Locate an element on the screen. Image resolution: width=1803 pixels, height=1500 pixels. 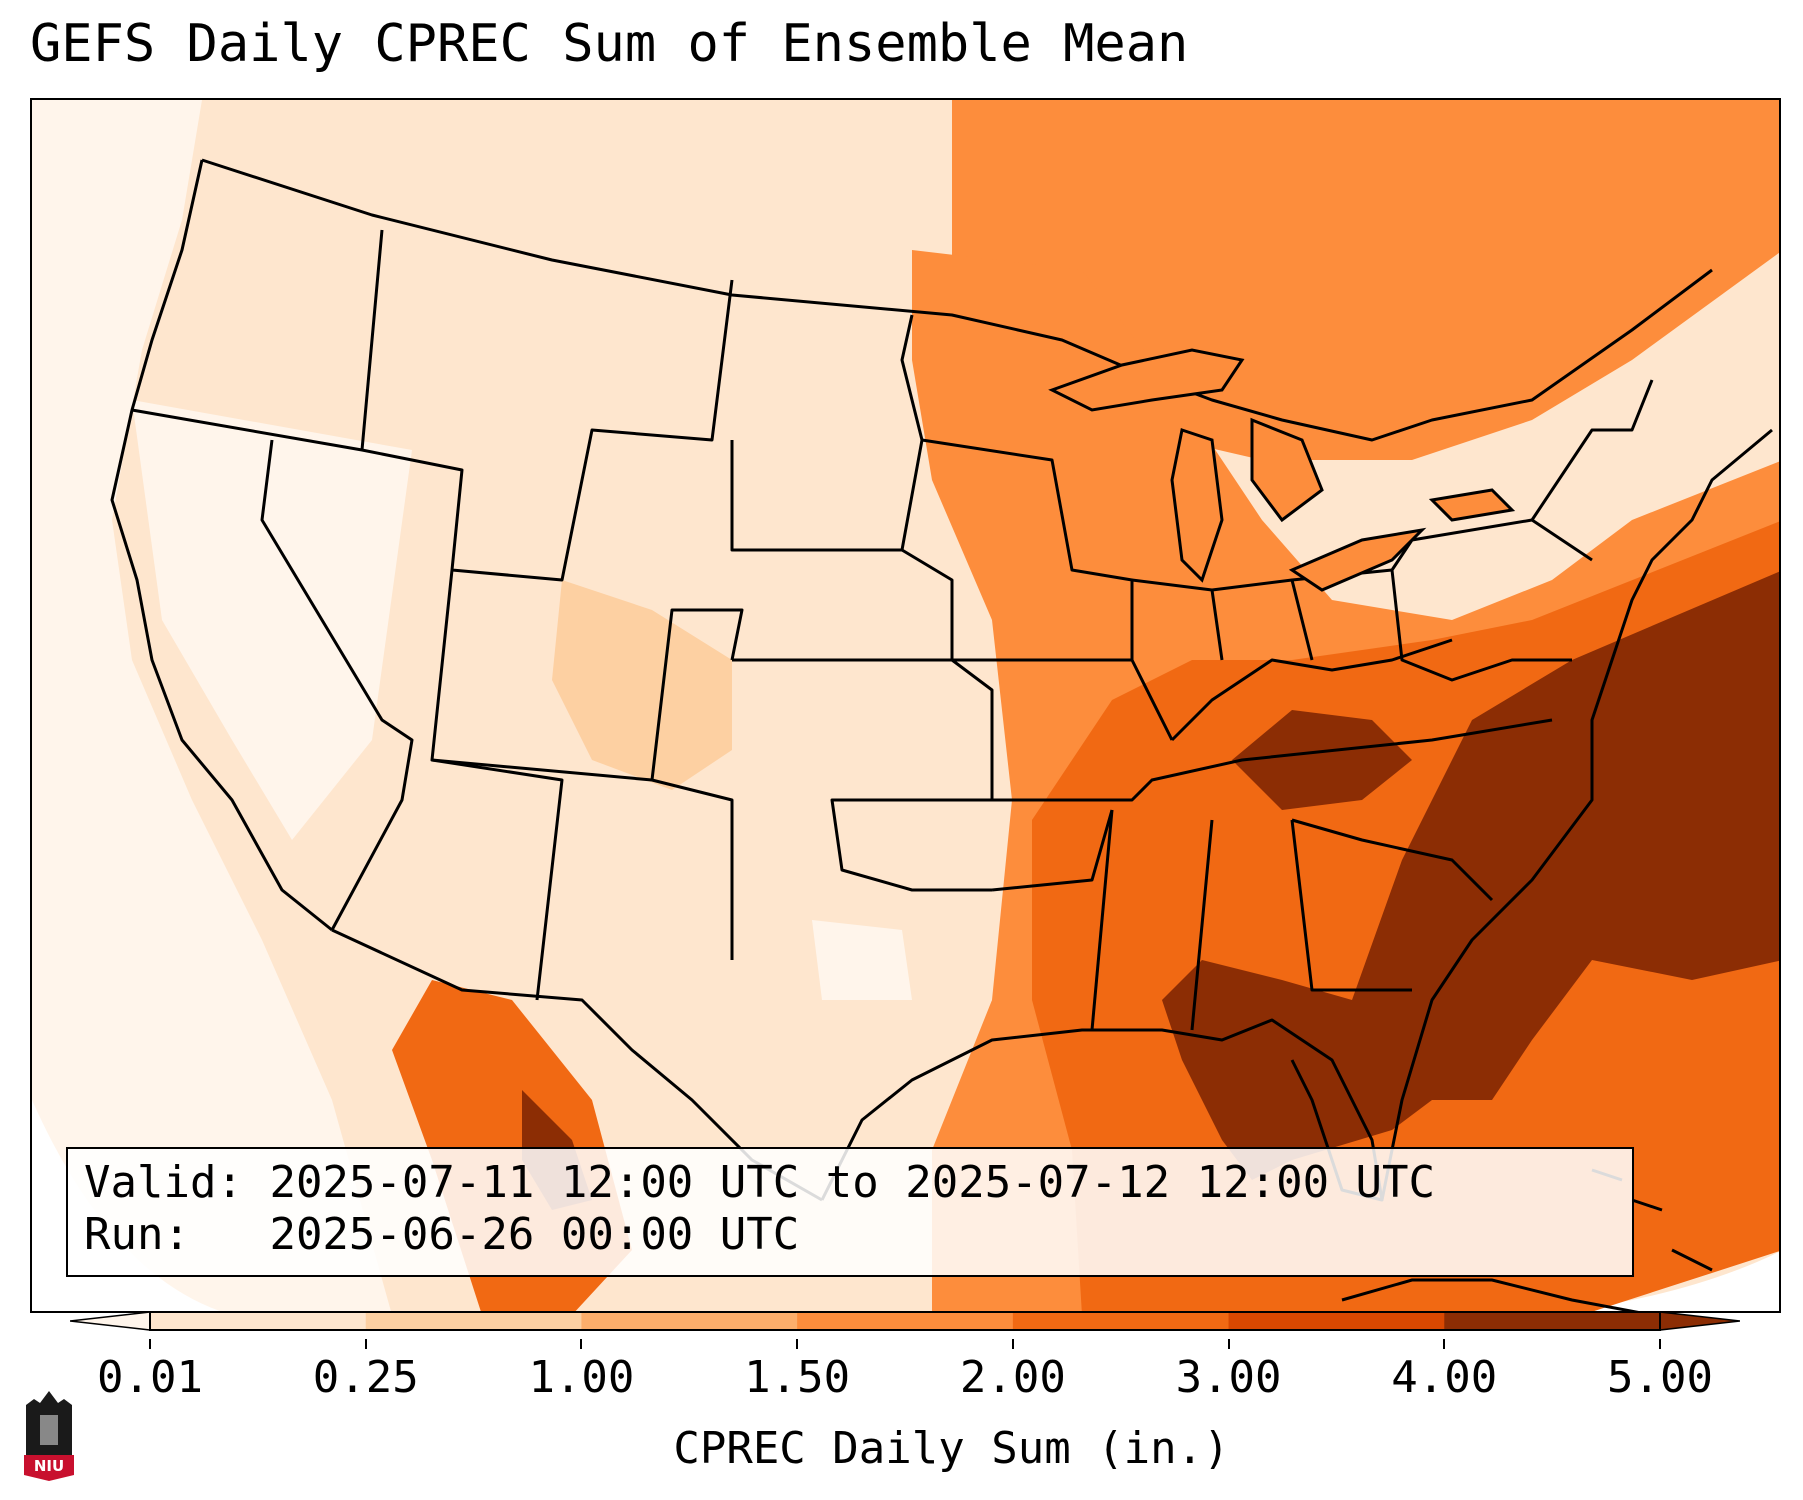
colorbar-tick-label: 0.01 is located at coordinates (150, 1377).